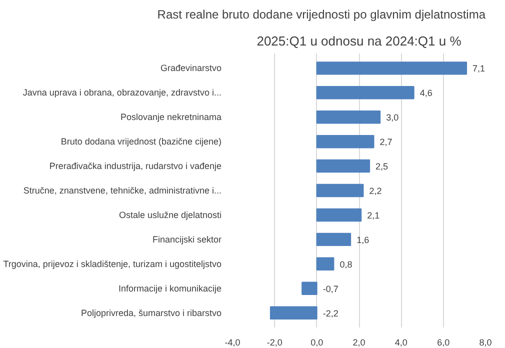 The height and width of the screenshot is (348, 505). I want to click on x-tick-label: 6,0, so click(443, 343).